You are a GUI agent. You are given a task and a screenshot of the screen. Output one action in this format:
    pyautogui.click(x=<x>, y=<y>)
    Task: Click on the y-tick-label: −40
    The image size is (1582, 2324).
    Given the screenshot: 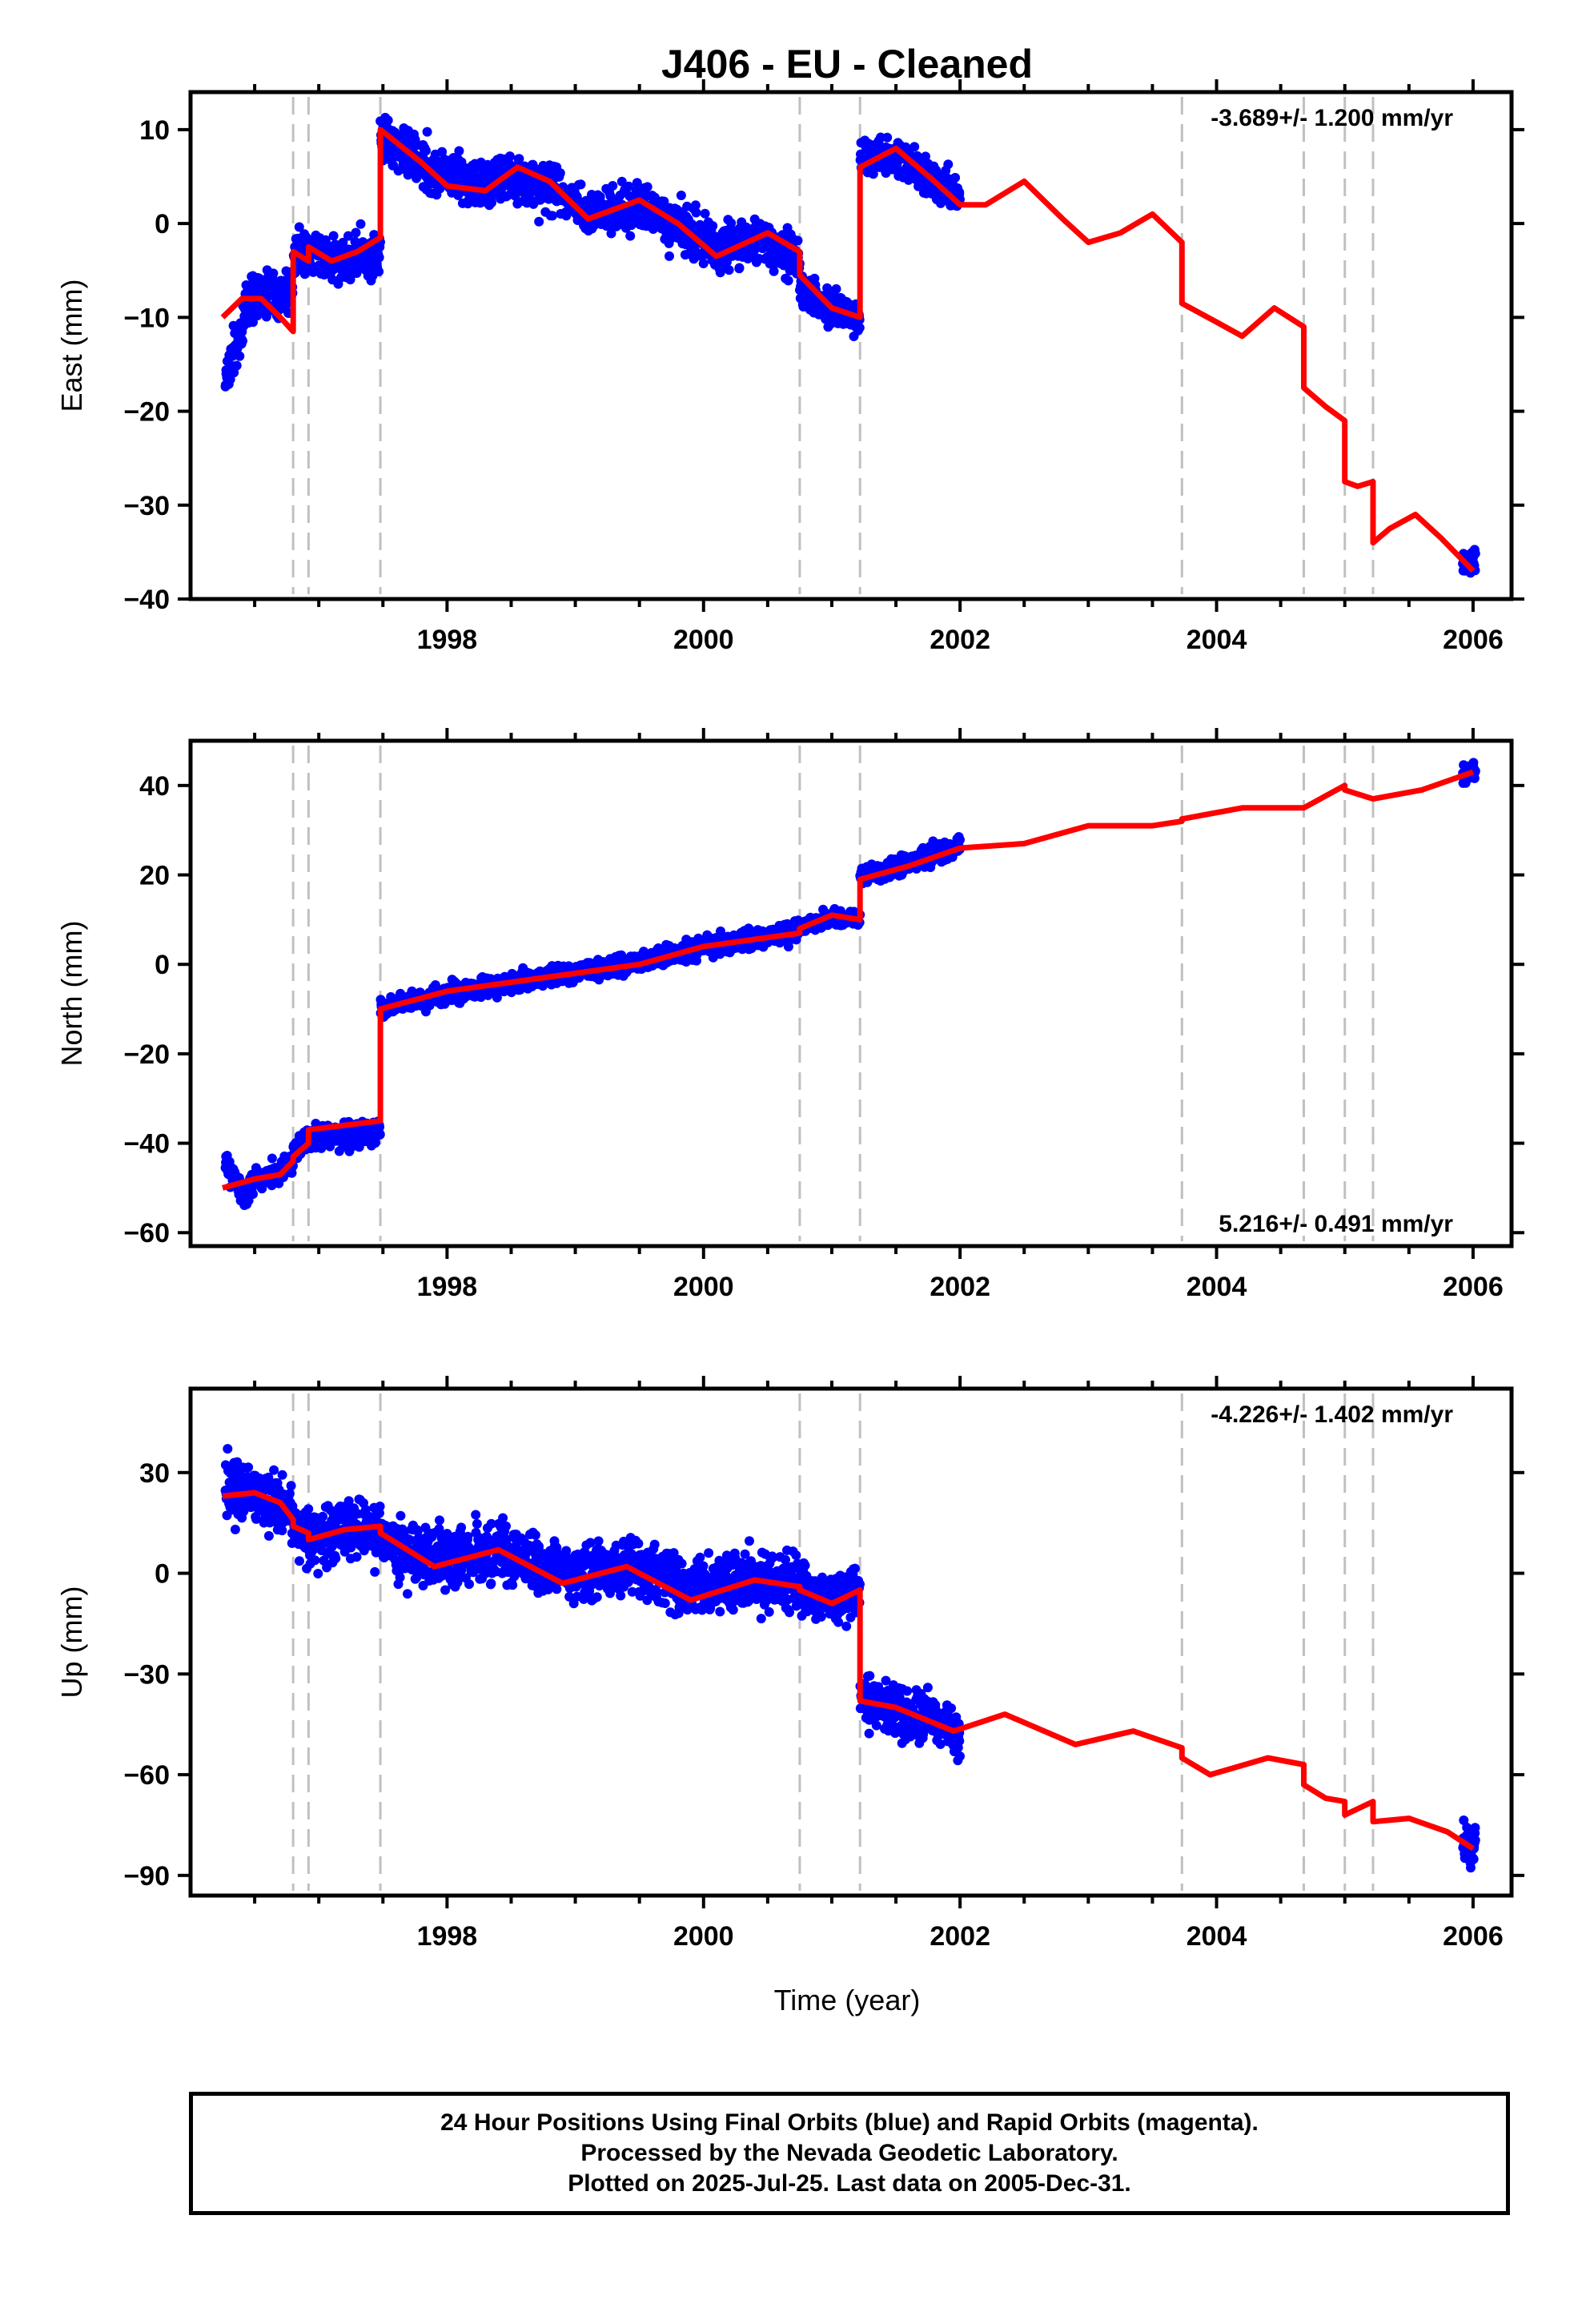 What is the action you would take?
    pyautogui.click(x=146, y=600)
    